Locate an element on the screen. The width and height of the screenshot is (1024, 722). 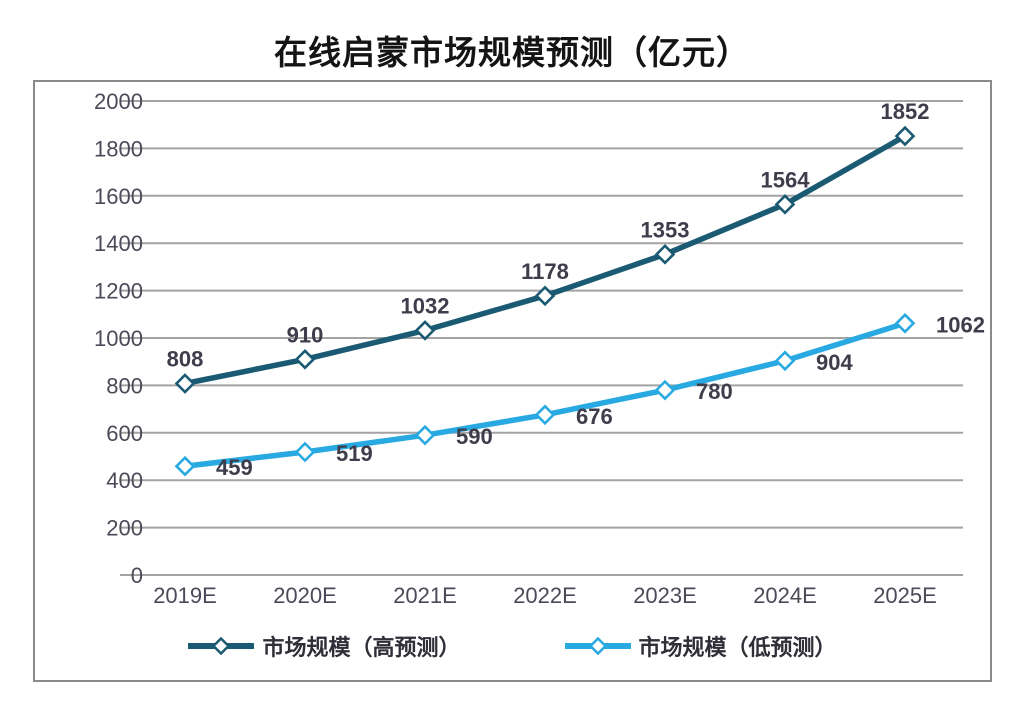
svg-text: 459 is located at coordinates (234, 467).